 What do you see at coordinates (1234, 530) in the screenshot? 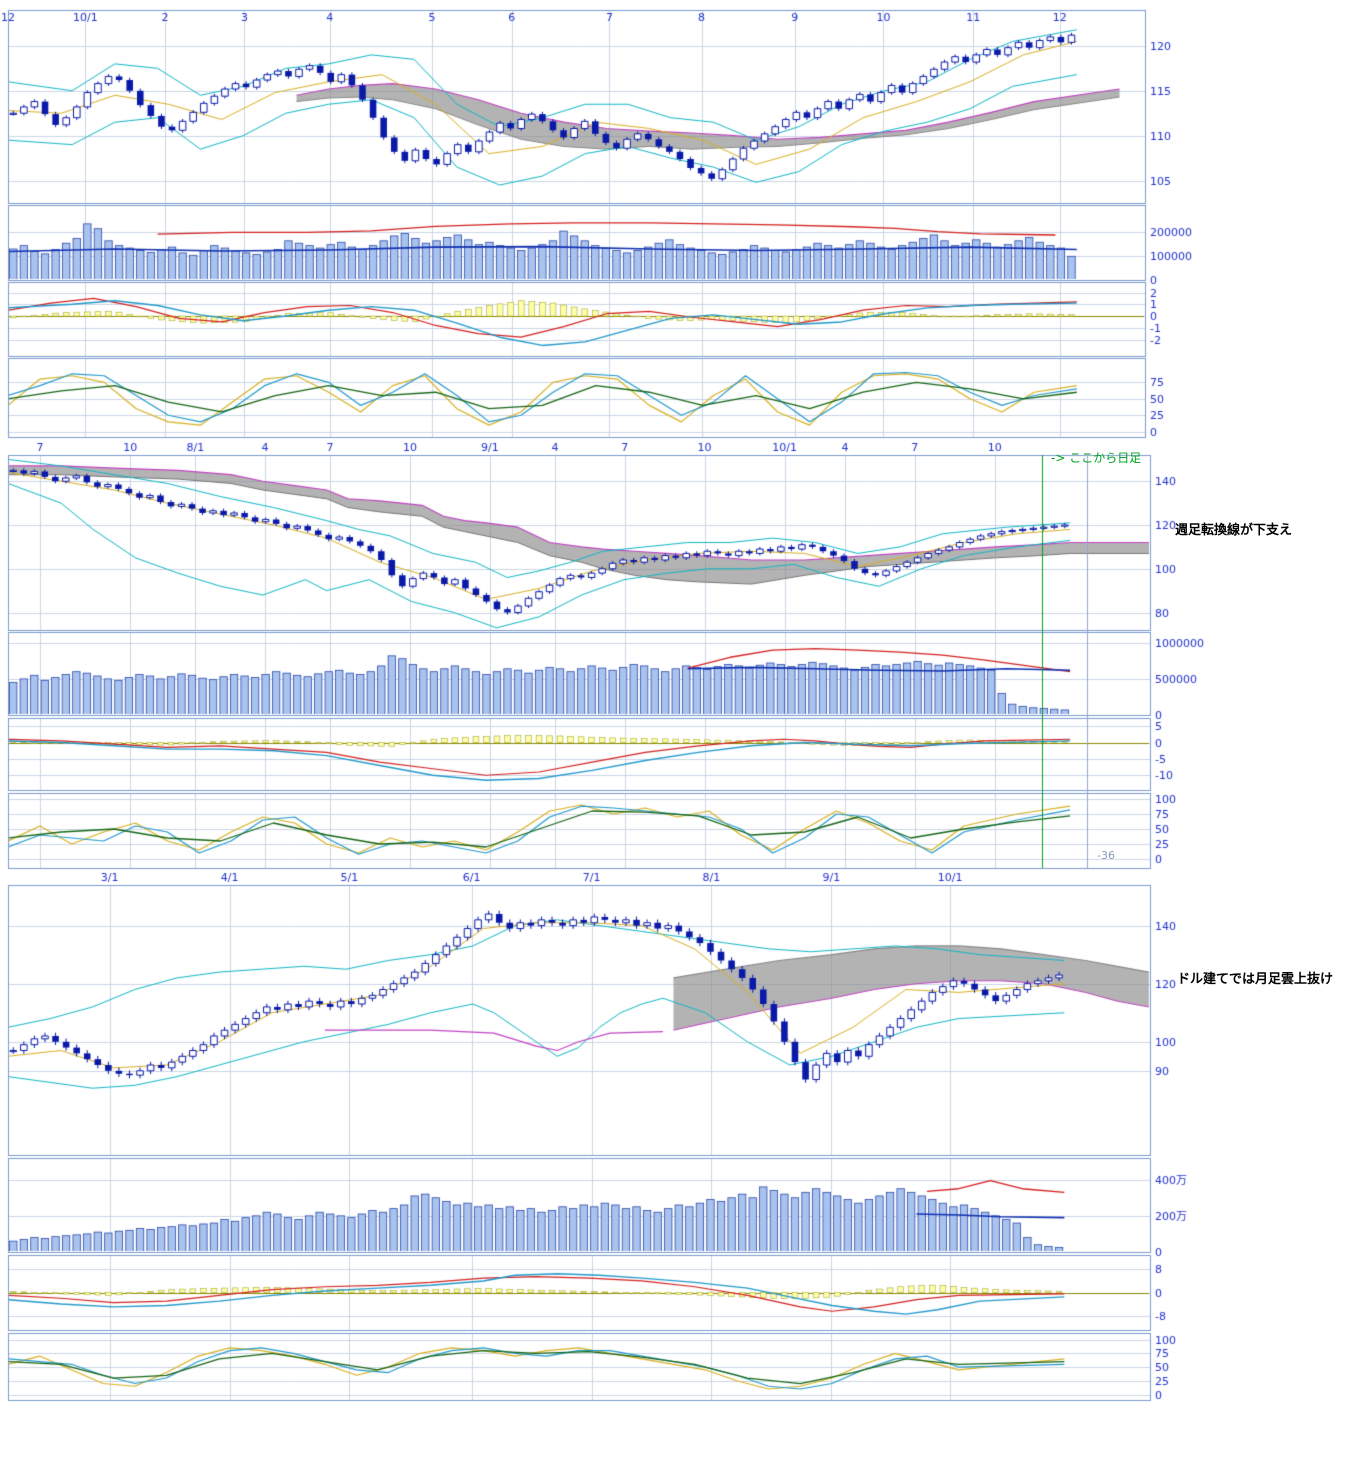
I see `annotation-weekly-support: 週足転換線が下支え` at bounding box center [1234, 530].